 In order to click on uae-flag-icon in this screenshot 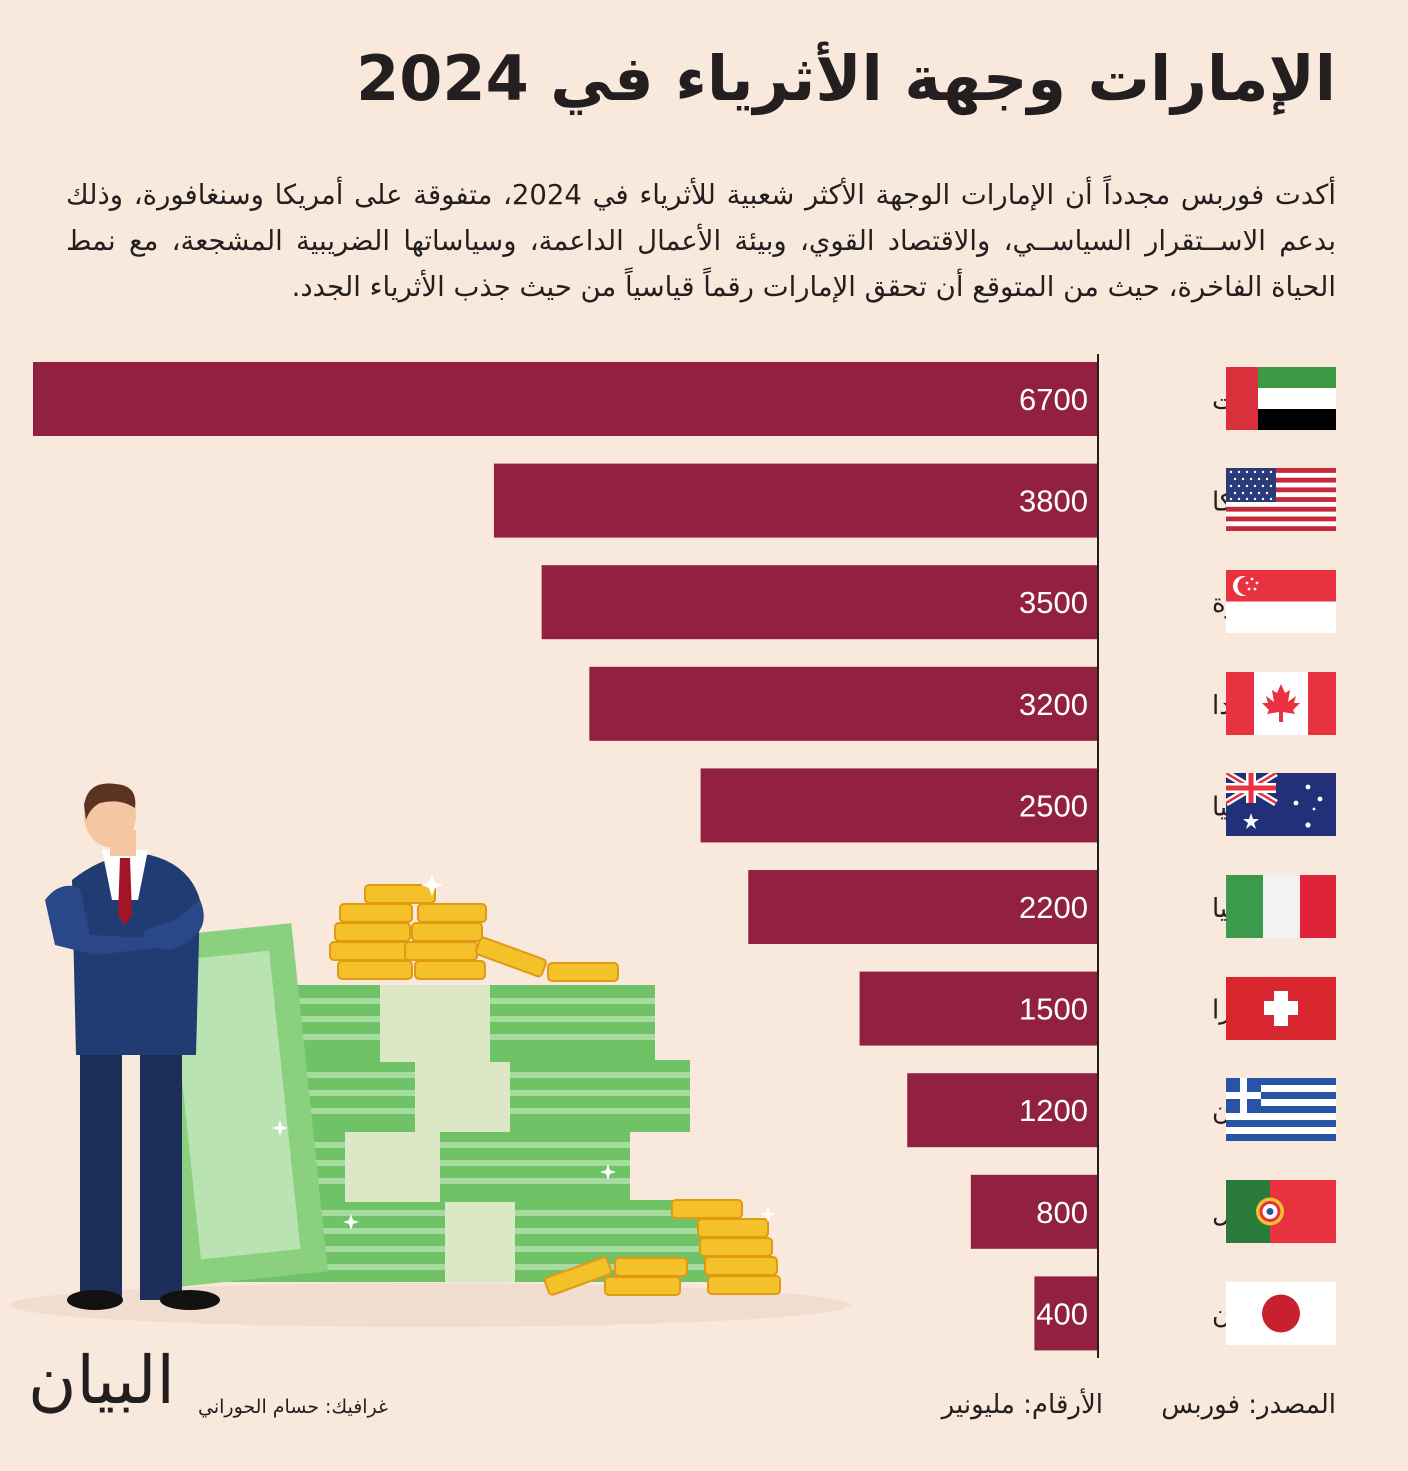, I will do `click(1281, 398)`.